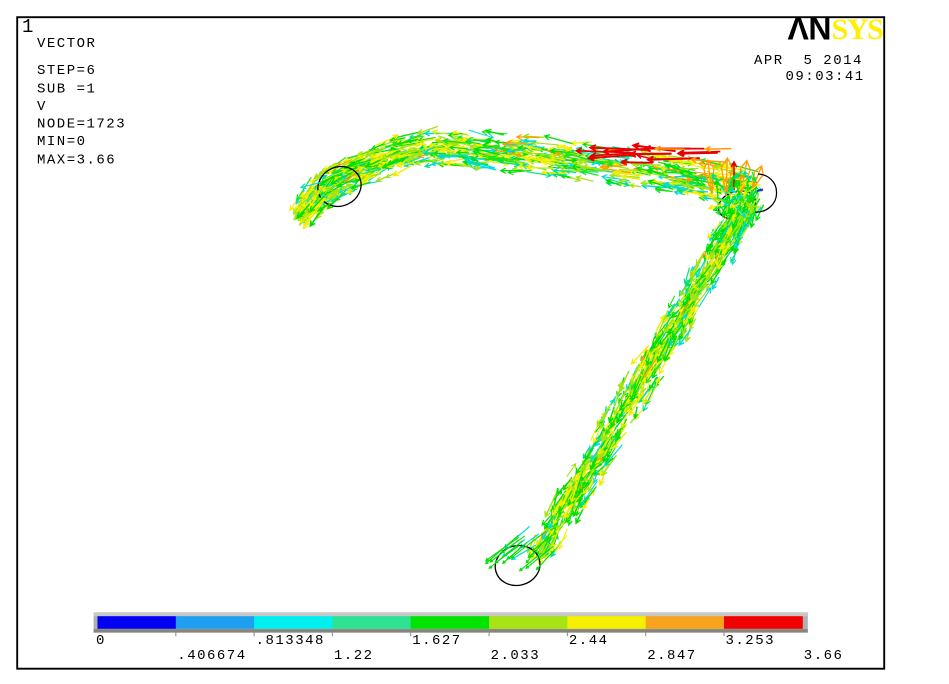  What do you see at coordinates (589, 641) in the screenshot?
I see `svg-text: 2.44` at bounding box center [589, 641].